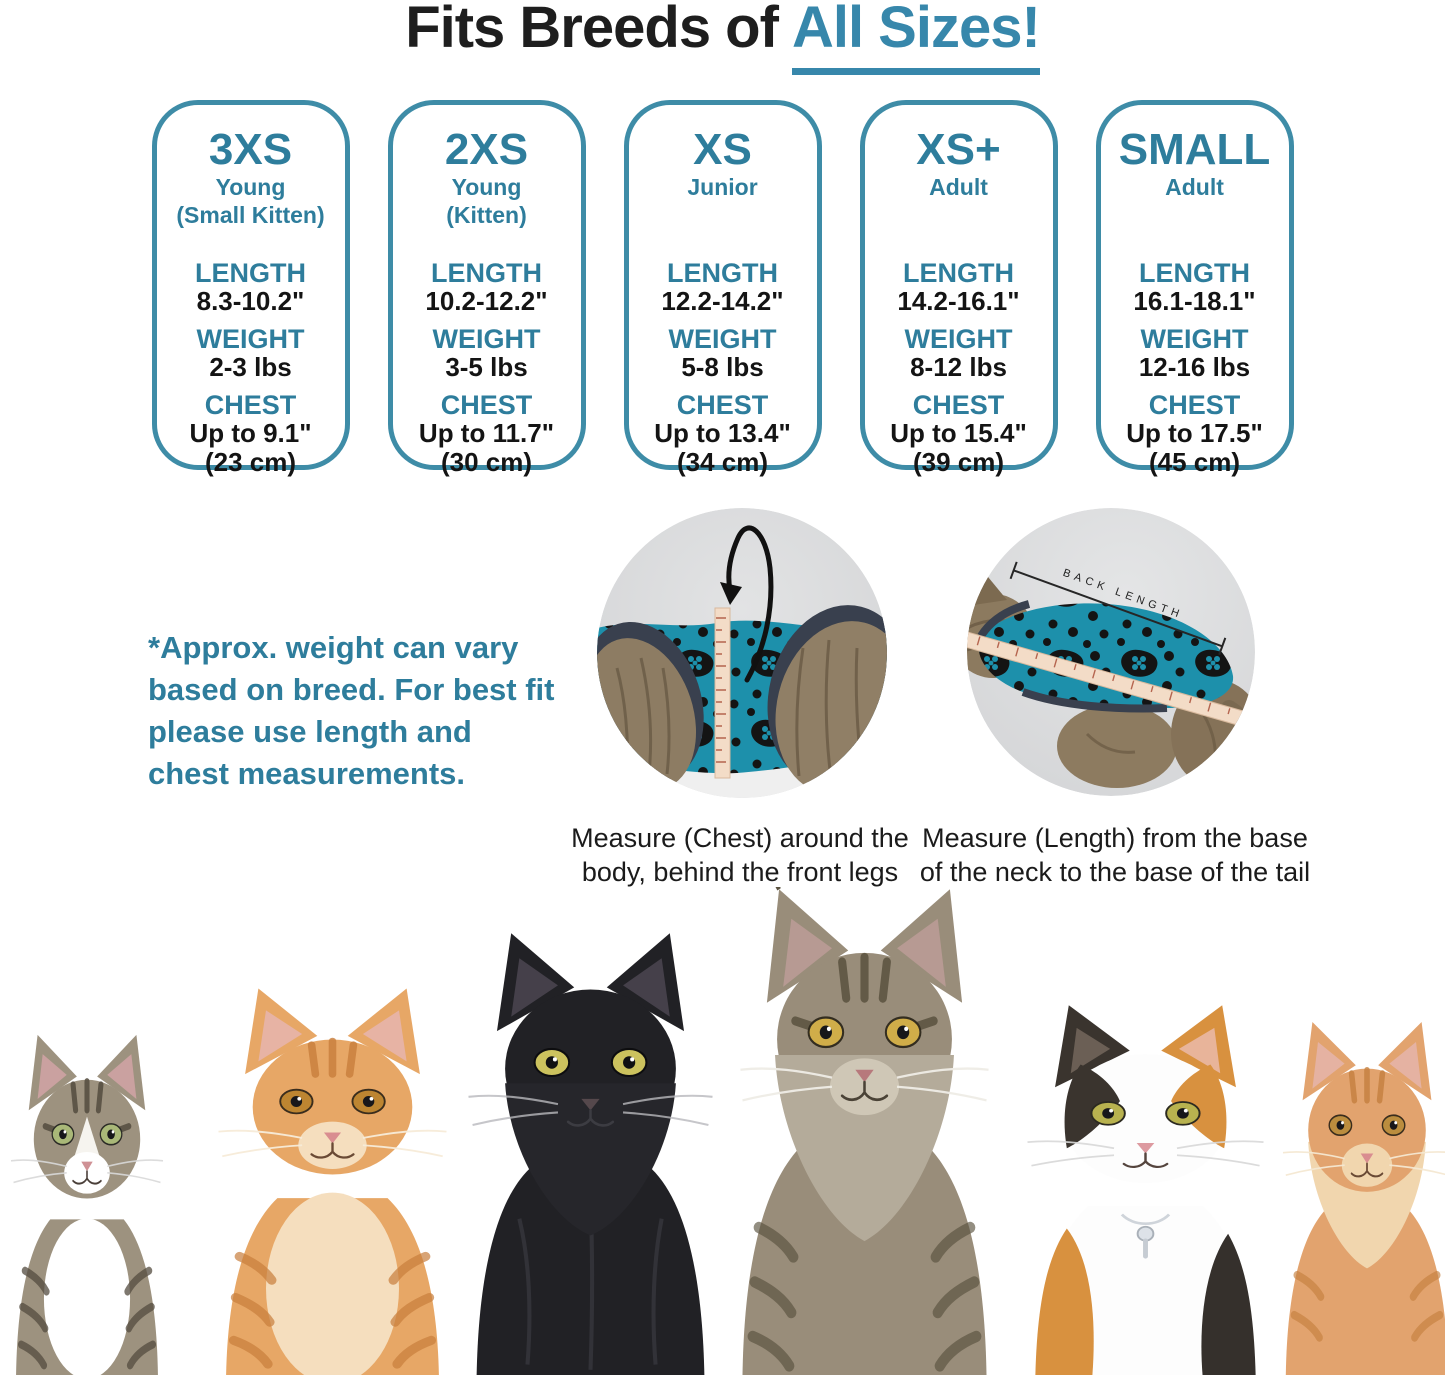 This screenshot has width=1445, height=1375. What do you see at coordinates (722, 433) in the screenshot?
I see `chest-value: Up to 13.4"` at bounding box center [722, 433].